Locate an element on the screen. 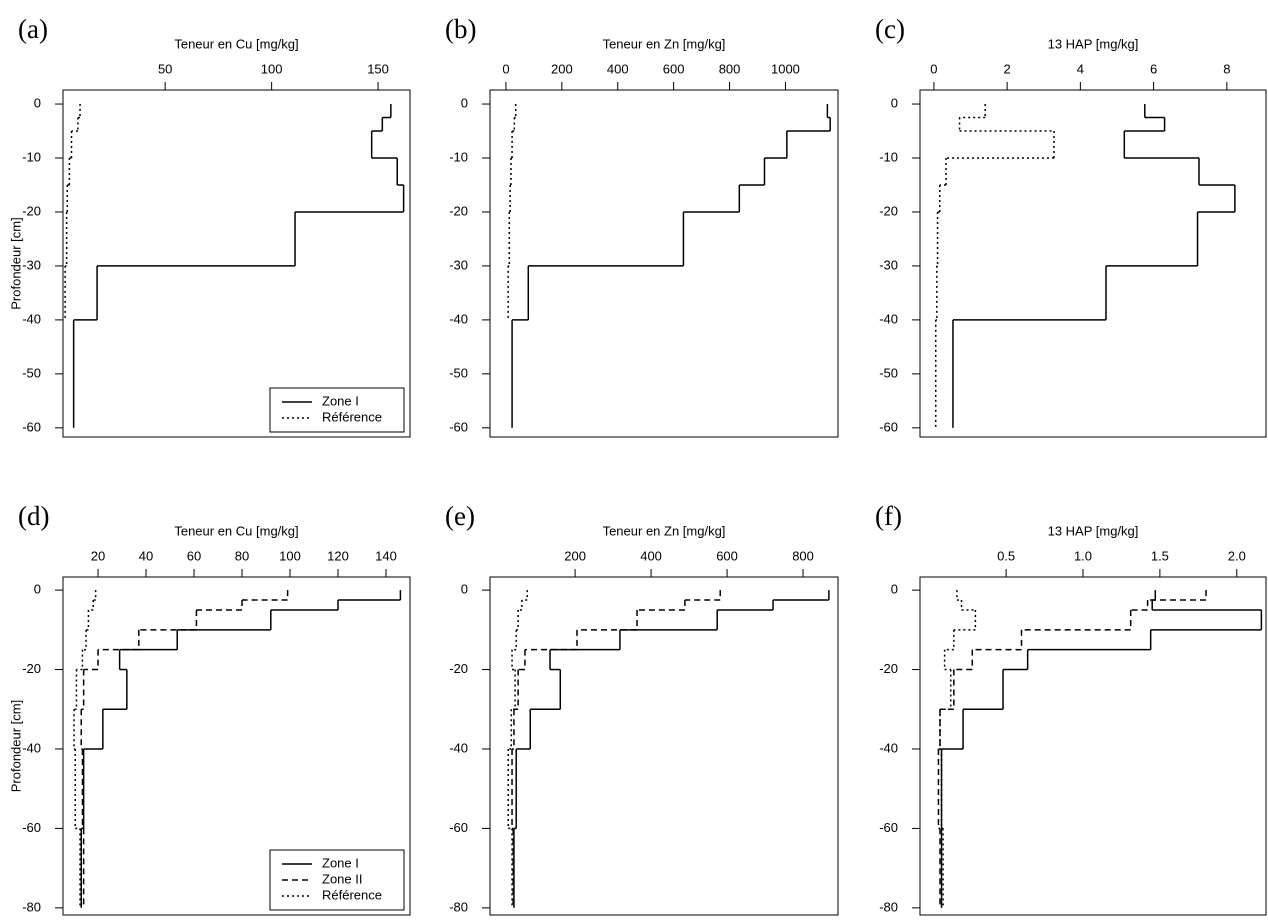 The image size is (1268, 920). panel-label: (b) is located at coordinates (460, 29).